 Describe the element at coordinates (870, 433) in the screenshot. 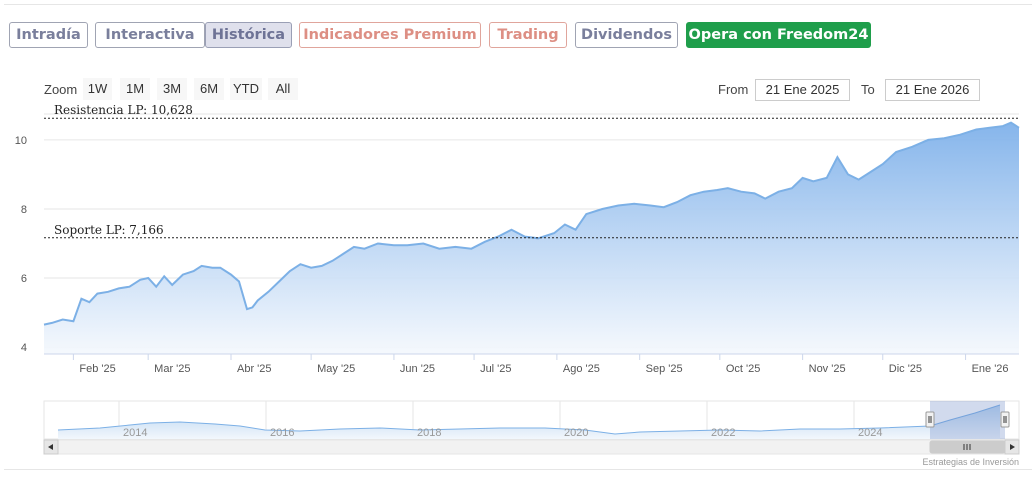

I see `navigator-year-label: 2024` at that location.